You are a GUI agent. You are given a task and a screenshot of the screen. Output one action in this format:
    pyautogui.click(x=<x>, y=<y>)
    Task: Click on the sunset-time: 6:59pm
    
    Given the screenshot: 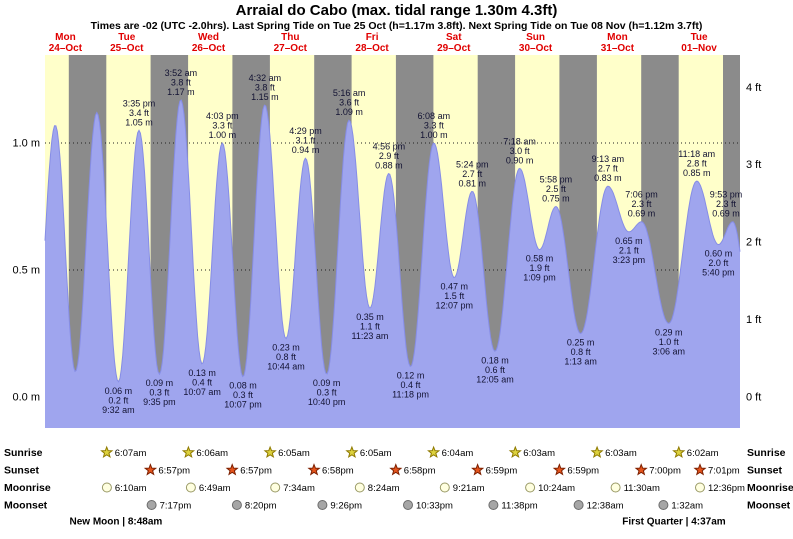 What is the action you would take?
    pyautogui.click(x=502, y=471)
    